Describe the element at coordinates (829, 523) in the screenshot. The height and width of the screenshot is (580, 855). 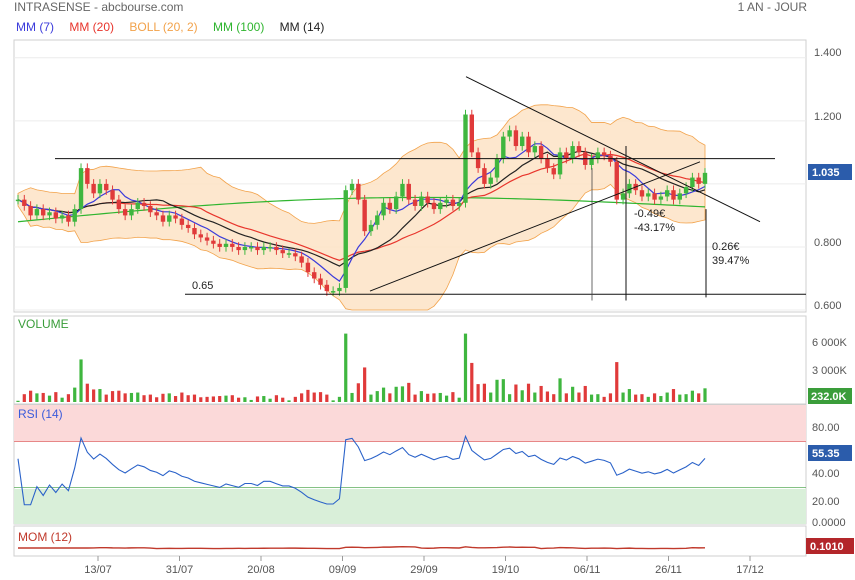
I see `rsi-tick-0: 0.0000` at that location.